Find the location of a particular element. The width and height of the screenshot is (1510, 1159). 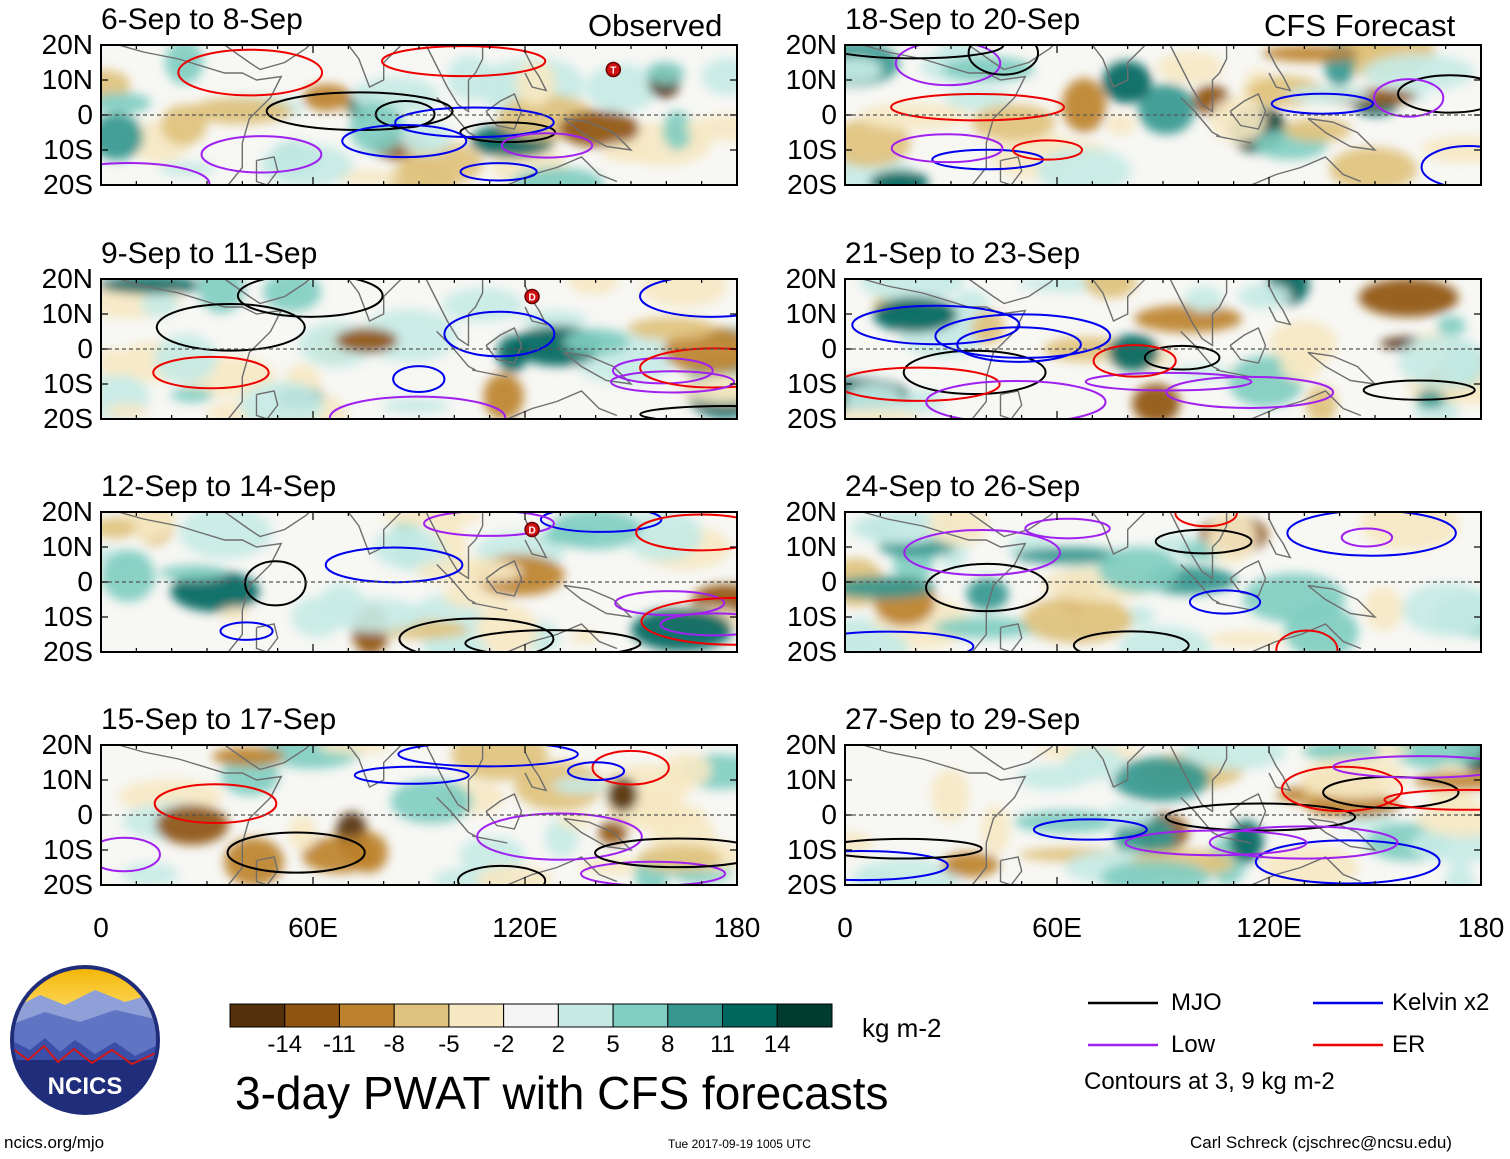

chart-title: 3-day PWAT with CFS forecasts is located at coordinates (562, 1093).